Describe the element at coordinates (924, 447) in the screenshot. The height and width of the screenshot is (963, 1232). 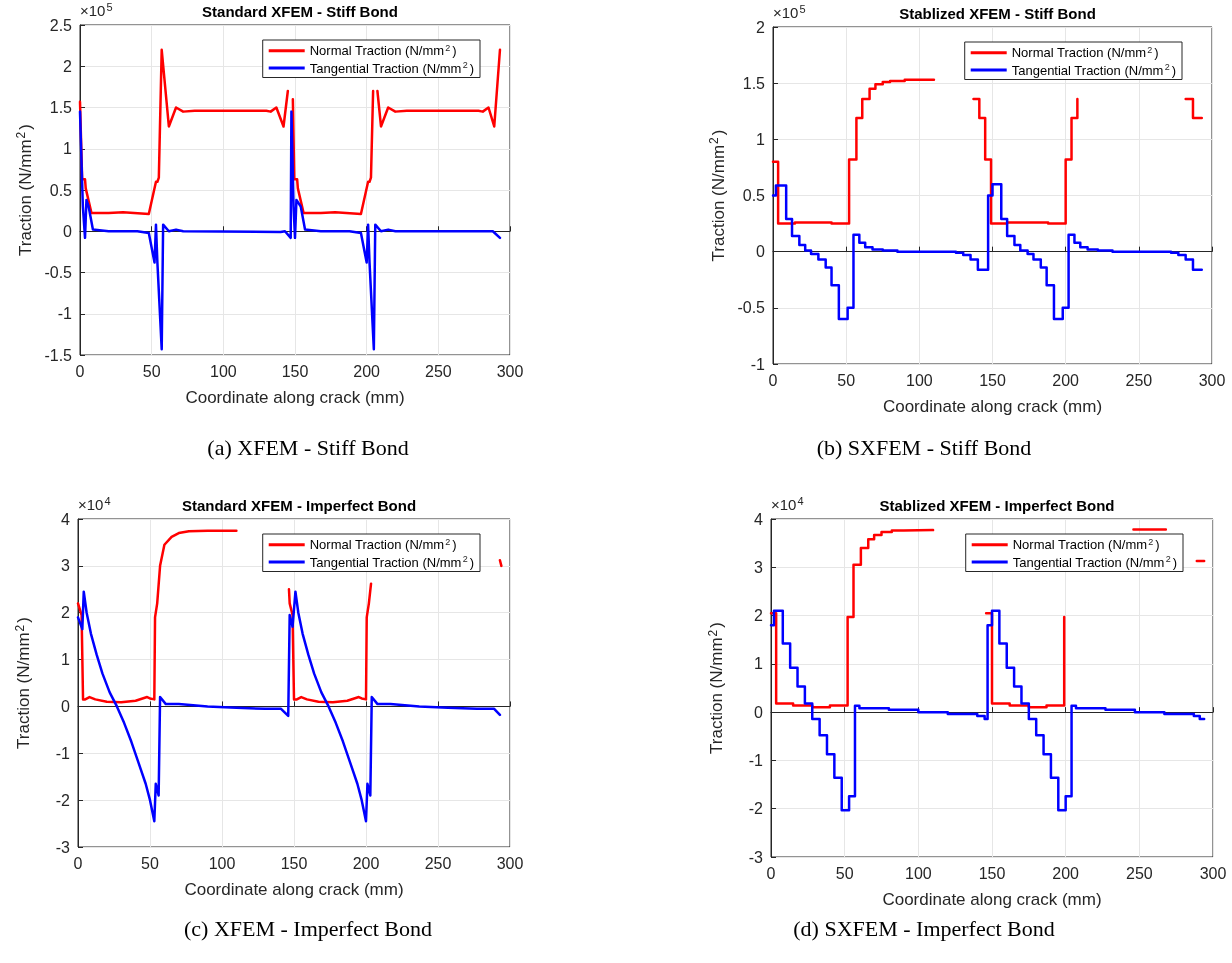
I see `text: (b) SXFEM - Stiff Bond` at that location.